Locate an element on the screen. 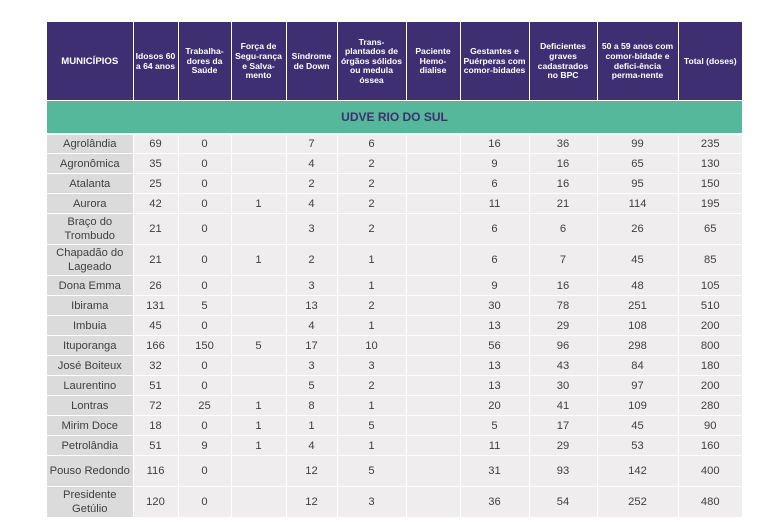 This screenshot has height=522, width=764. cell-50-59: 99 is located at coordinates (638, 143).